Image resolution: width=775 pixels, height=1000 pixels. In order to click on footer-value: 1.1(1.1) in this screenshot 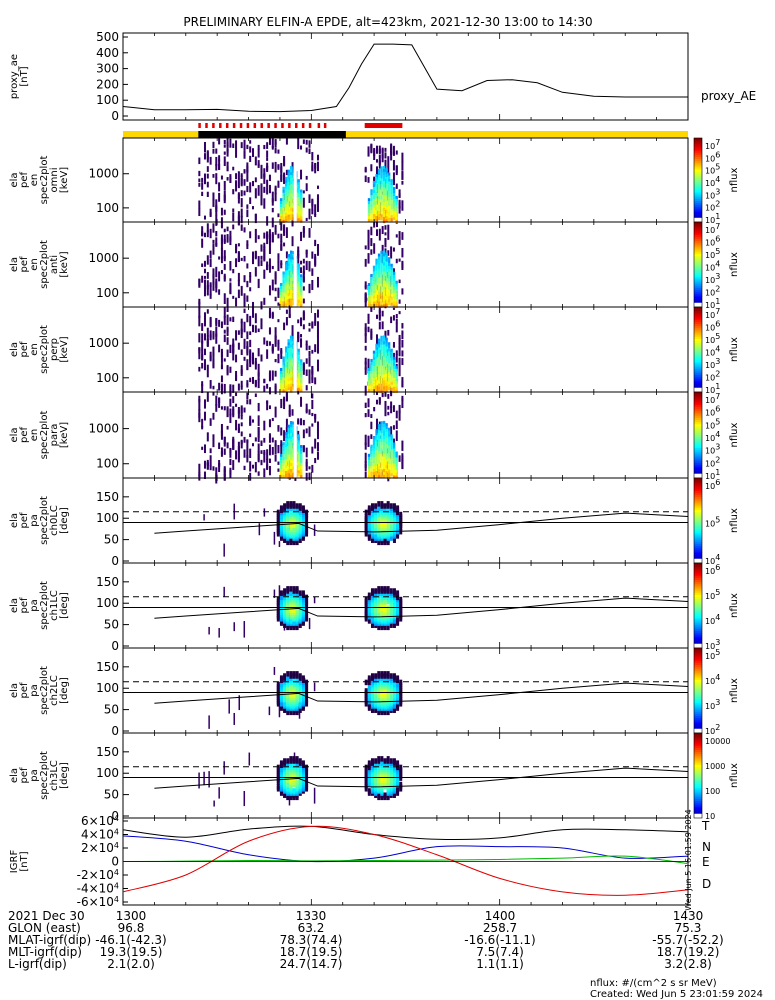, I will do `click(500, 964)`.